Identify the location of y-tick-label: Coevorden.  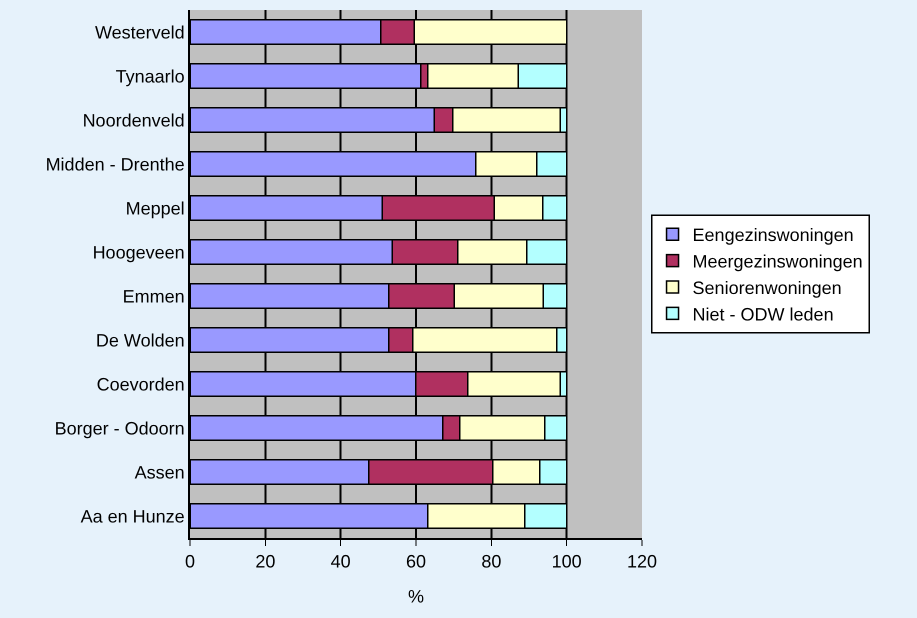
(140, 384).